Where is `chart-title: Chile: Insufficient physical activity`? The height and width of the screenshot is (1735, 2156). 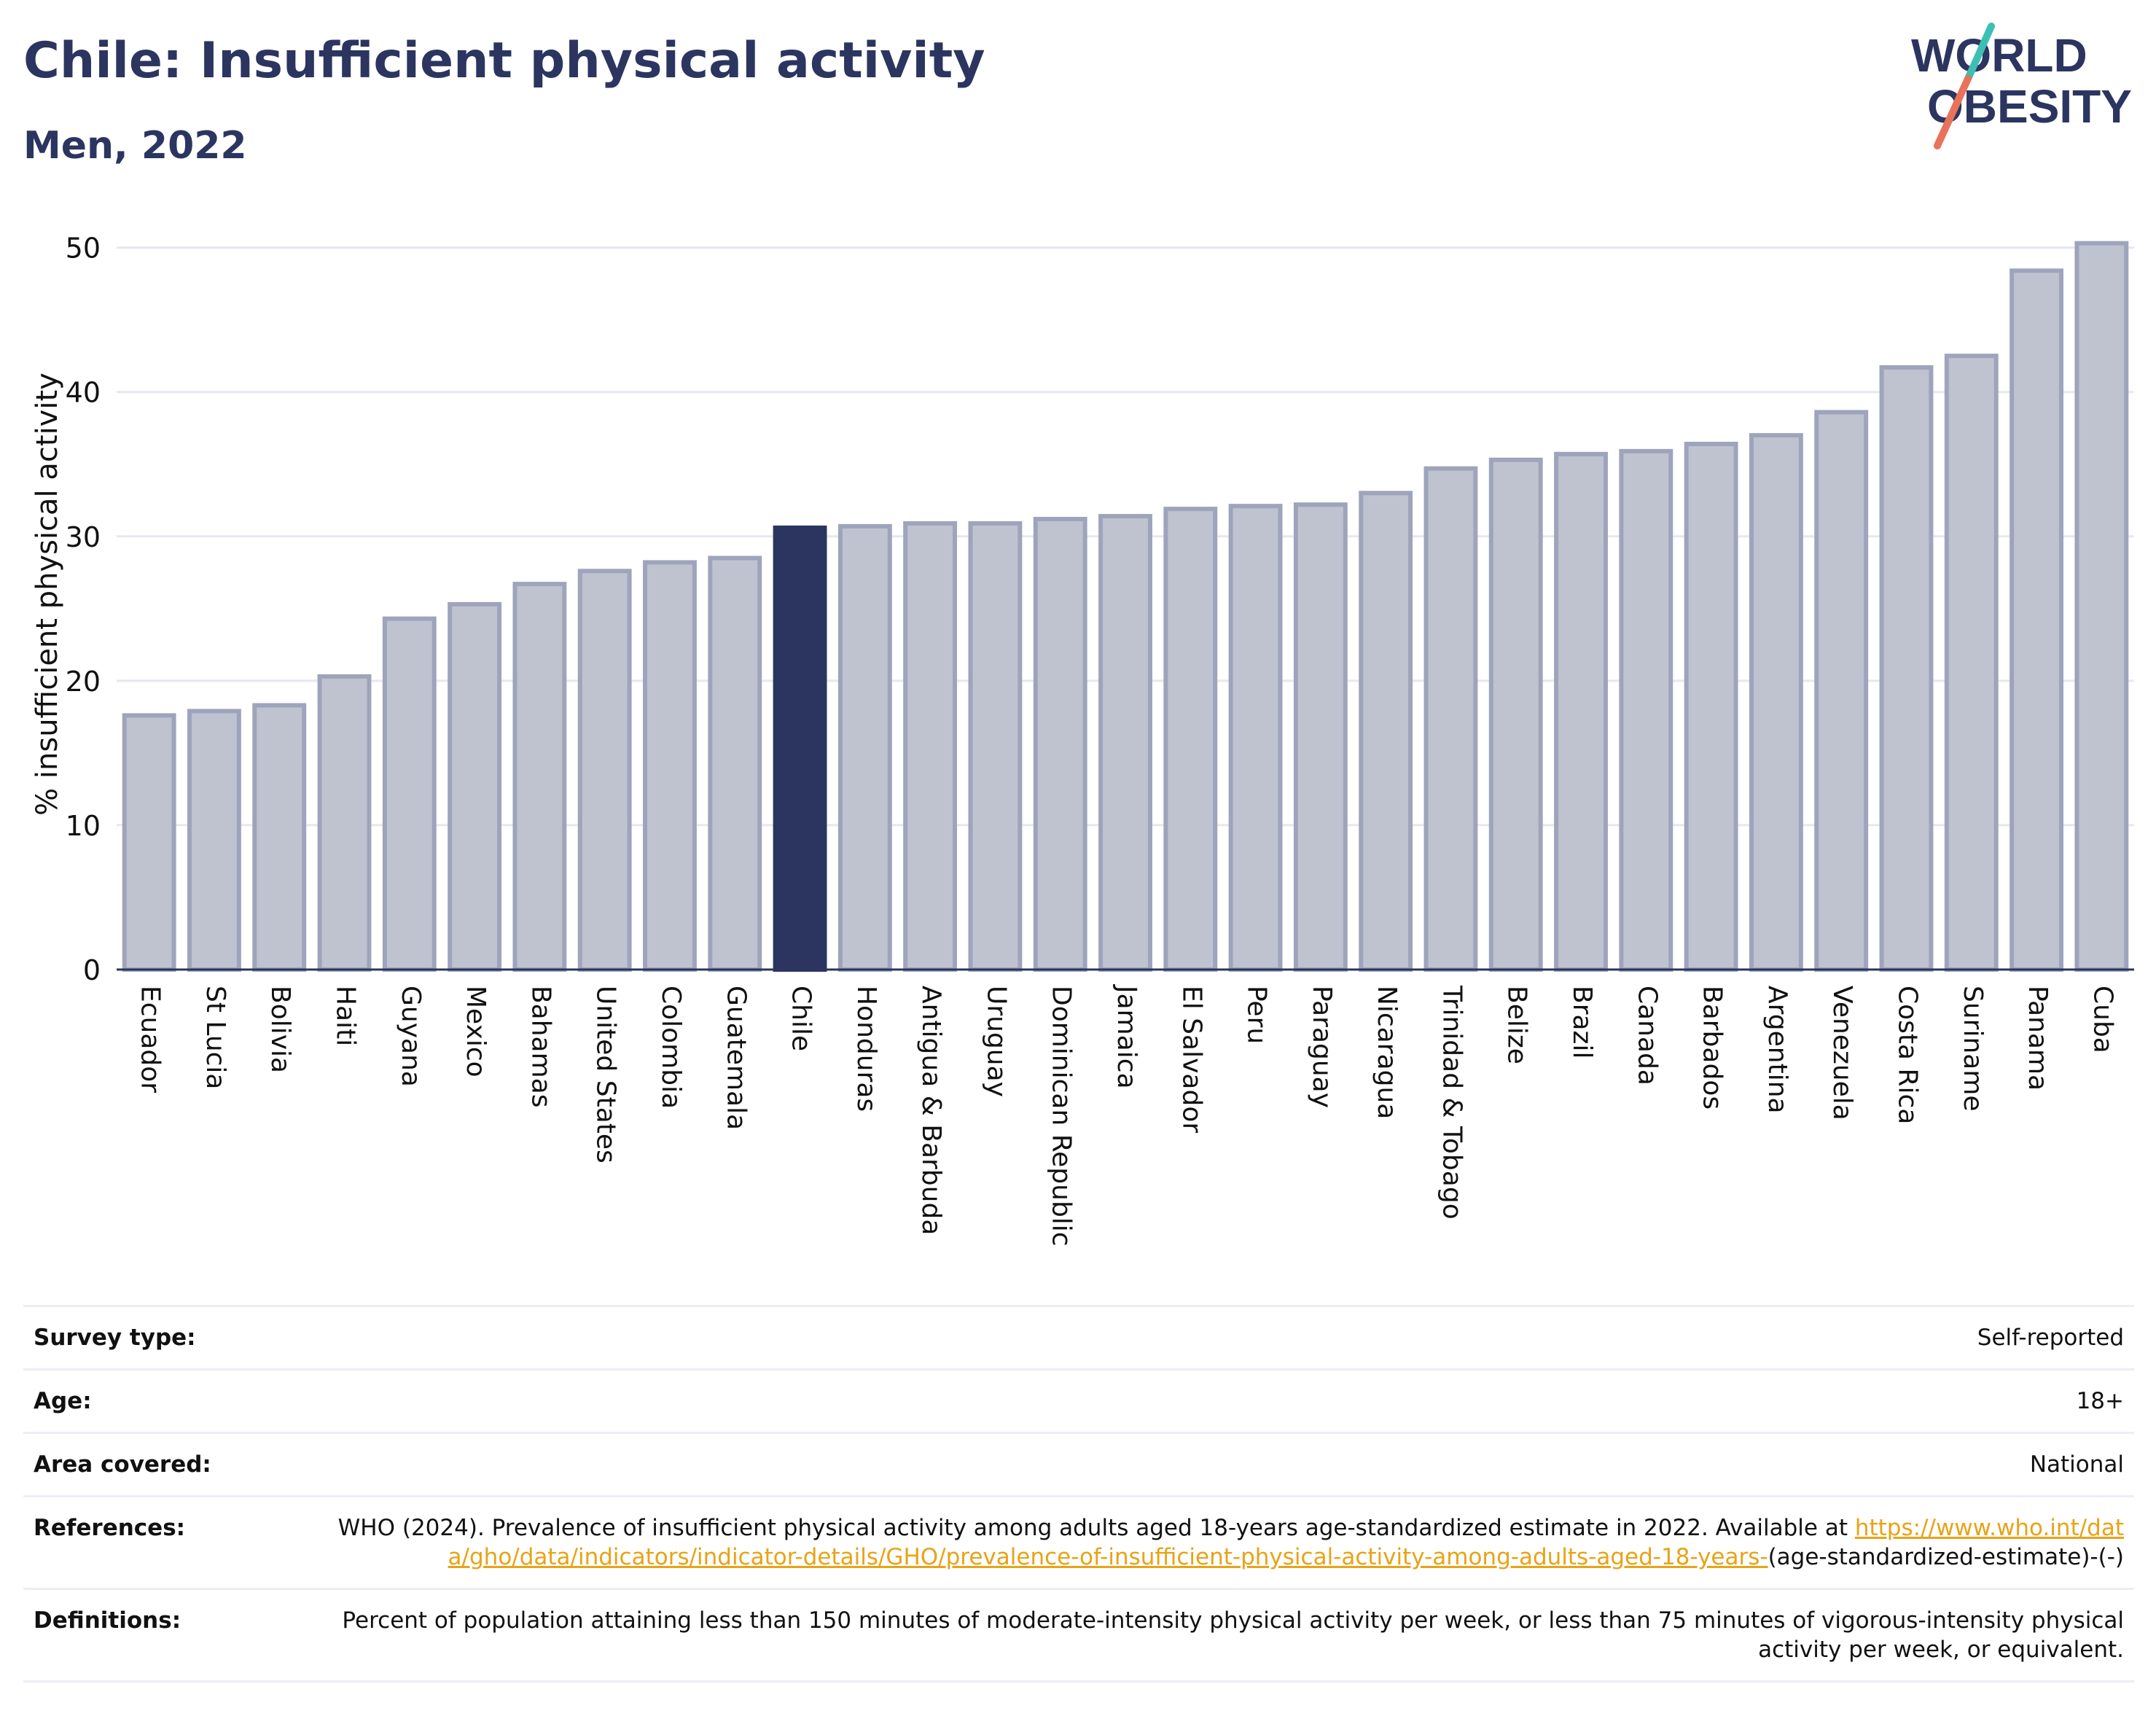 chart-title: Chile: Insufficient physical activity is located at coordinates (504, 61).